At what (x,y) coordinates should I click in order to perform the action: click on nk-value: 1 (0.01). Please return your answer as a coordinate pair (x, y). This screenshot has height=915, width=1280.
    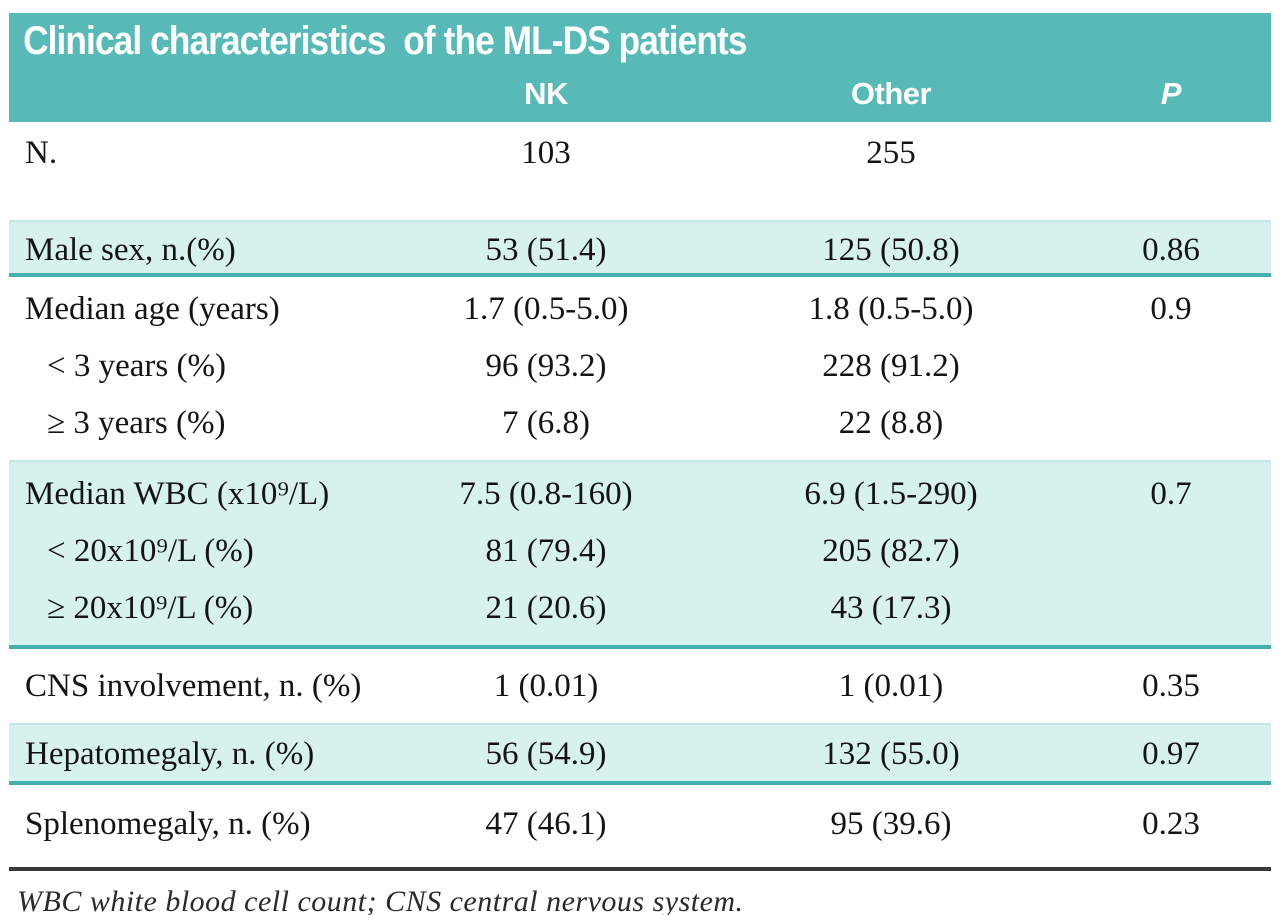
    Looking at the image, I should click on (546, 686).